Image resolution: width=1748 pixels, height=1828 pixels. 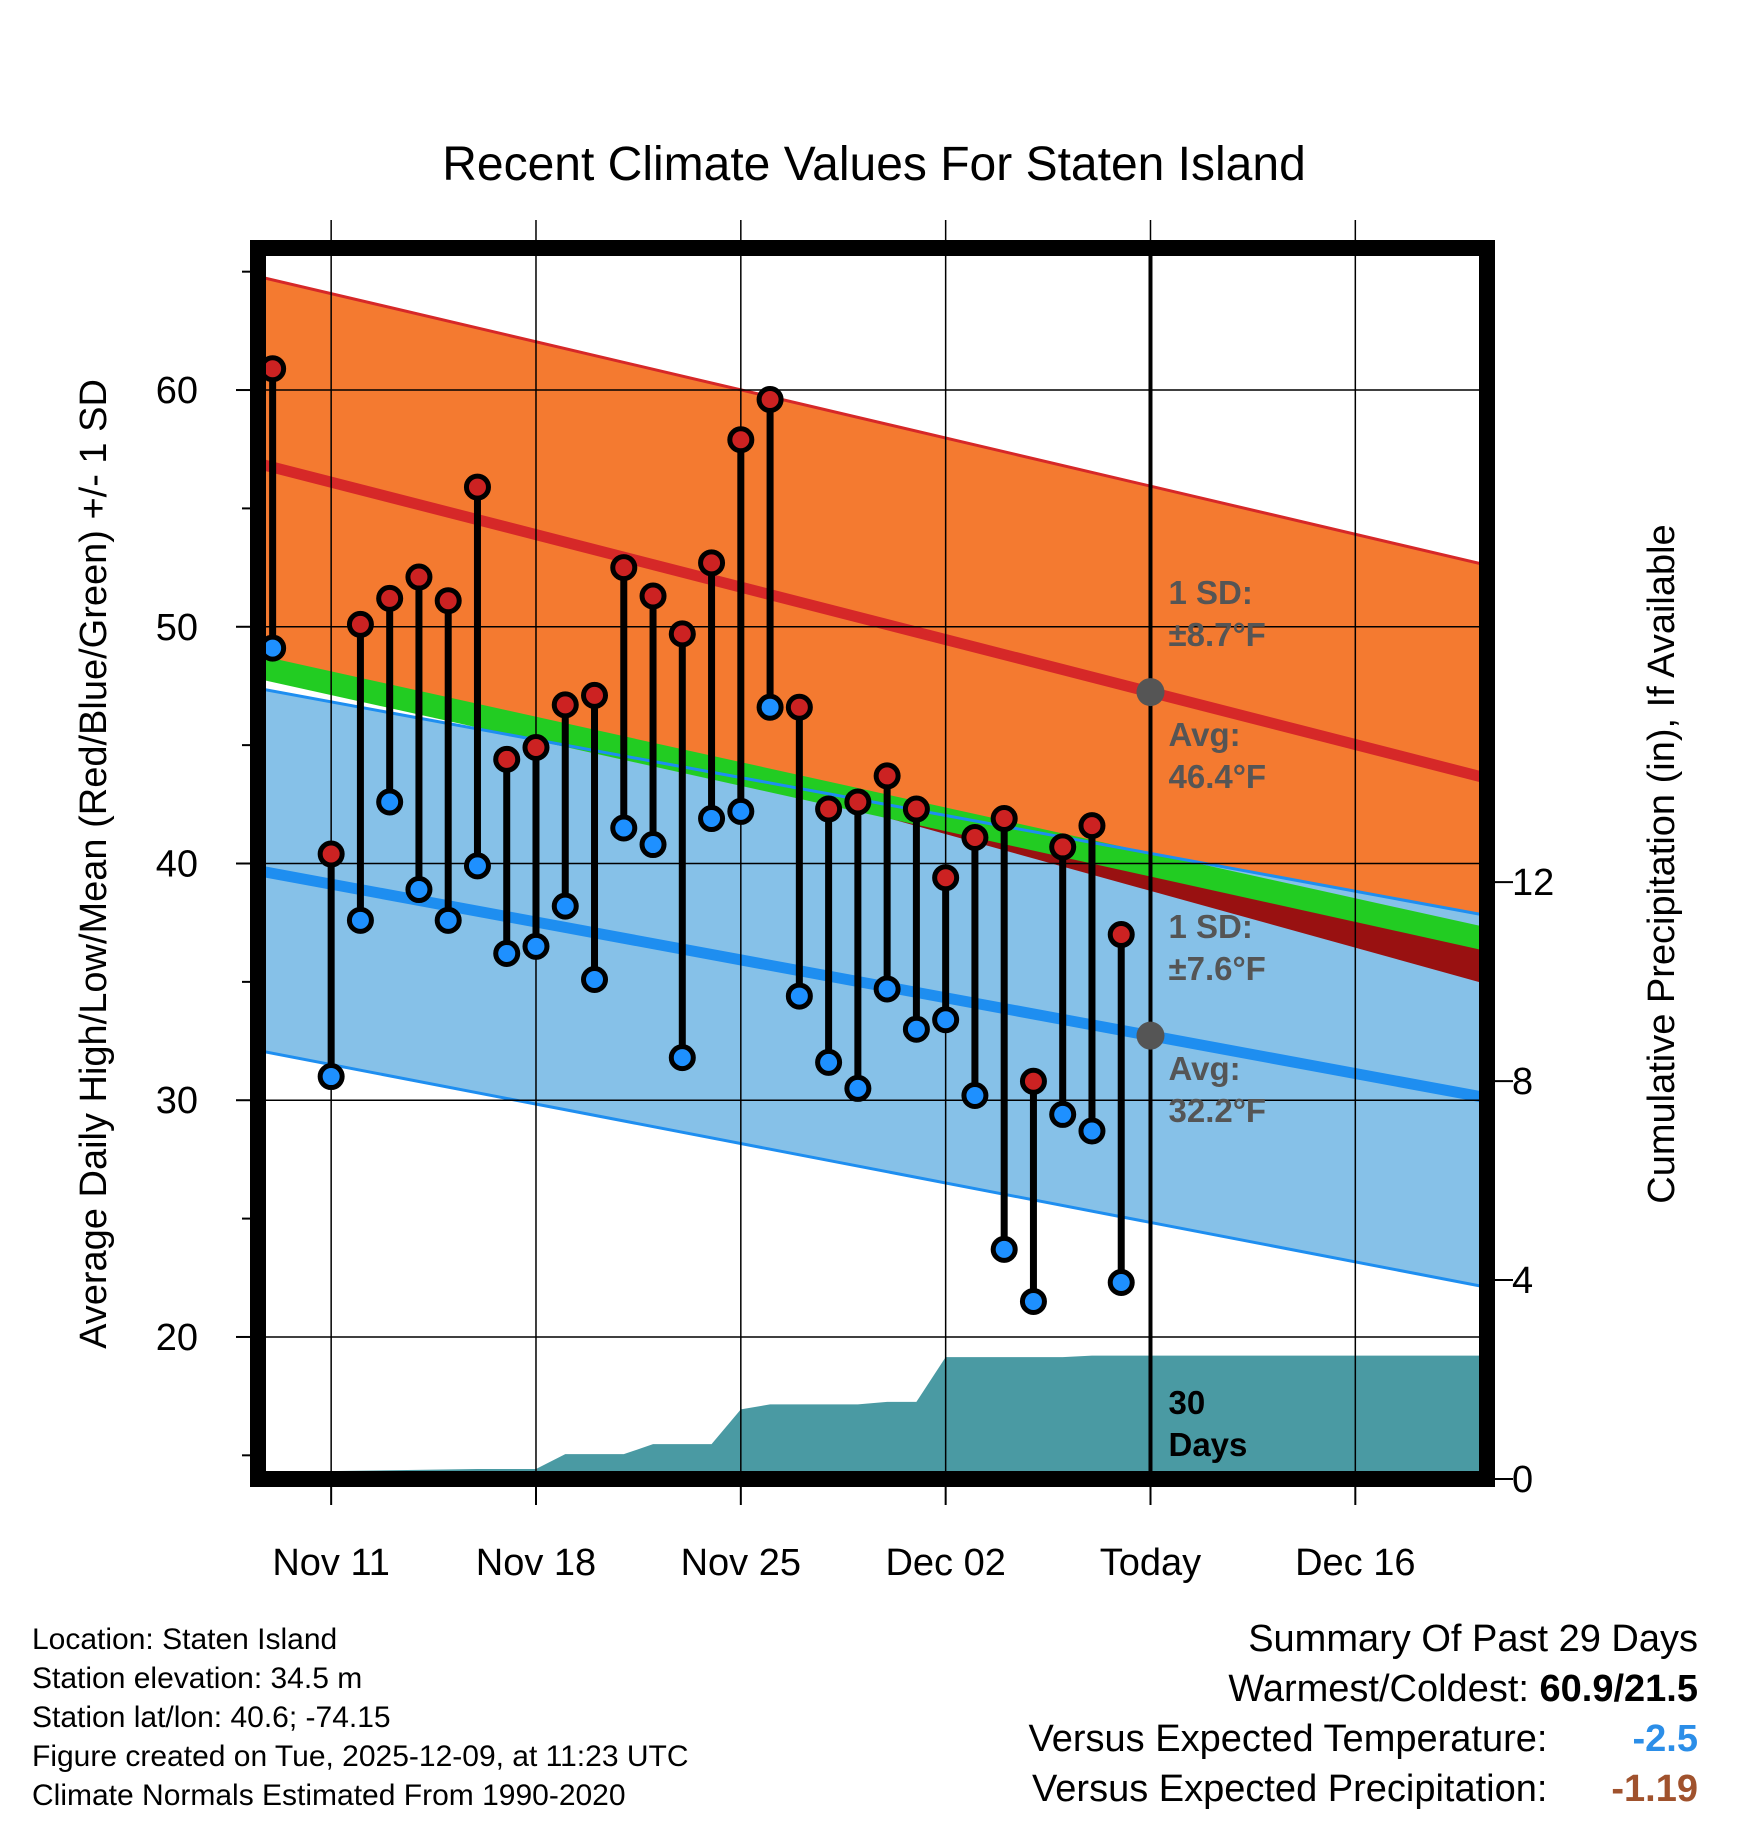 What do you see at coordinates (1355, 1563) in the screenshot?
I see `x-tick-label: Dec 16` at bounding box center [1355, 1563].